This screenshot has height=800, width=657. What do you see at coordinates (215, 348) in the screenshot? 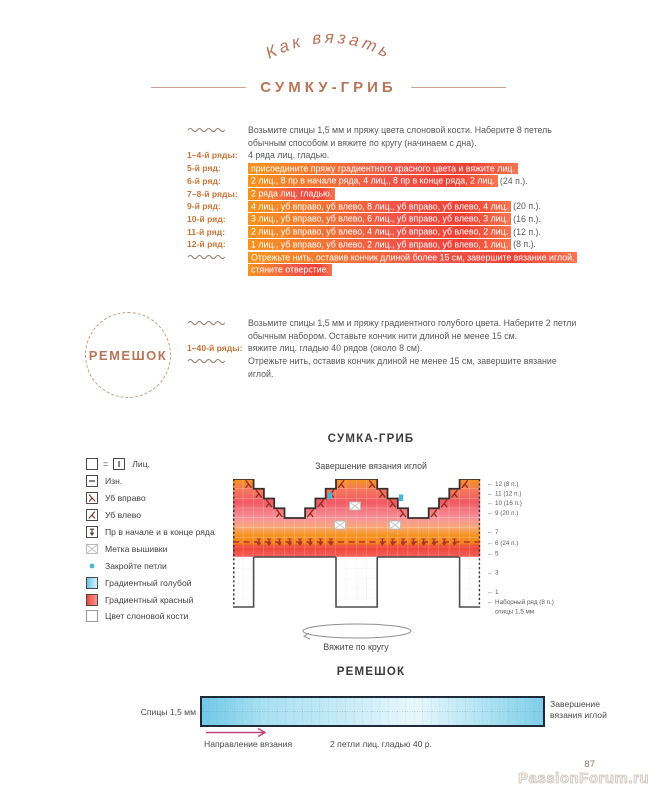
I see `row-label: 1–40-й ряды:` at bounding box center [215, 348].